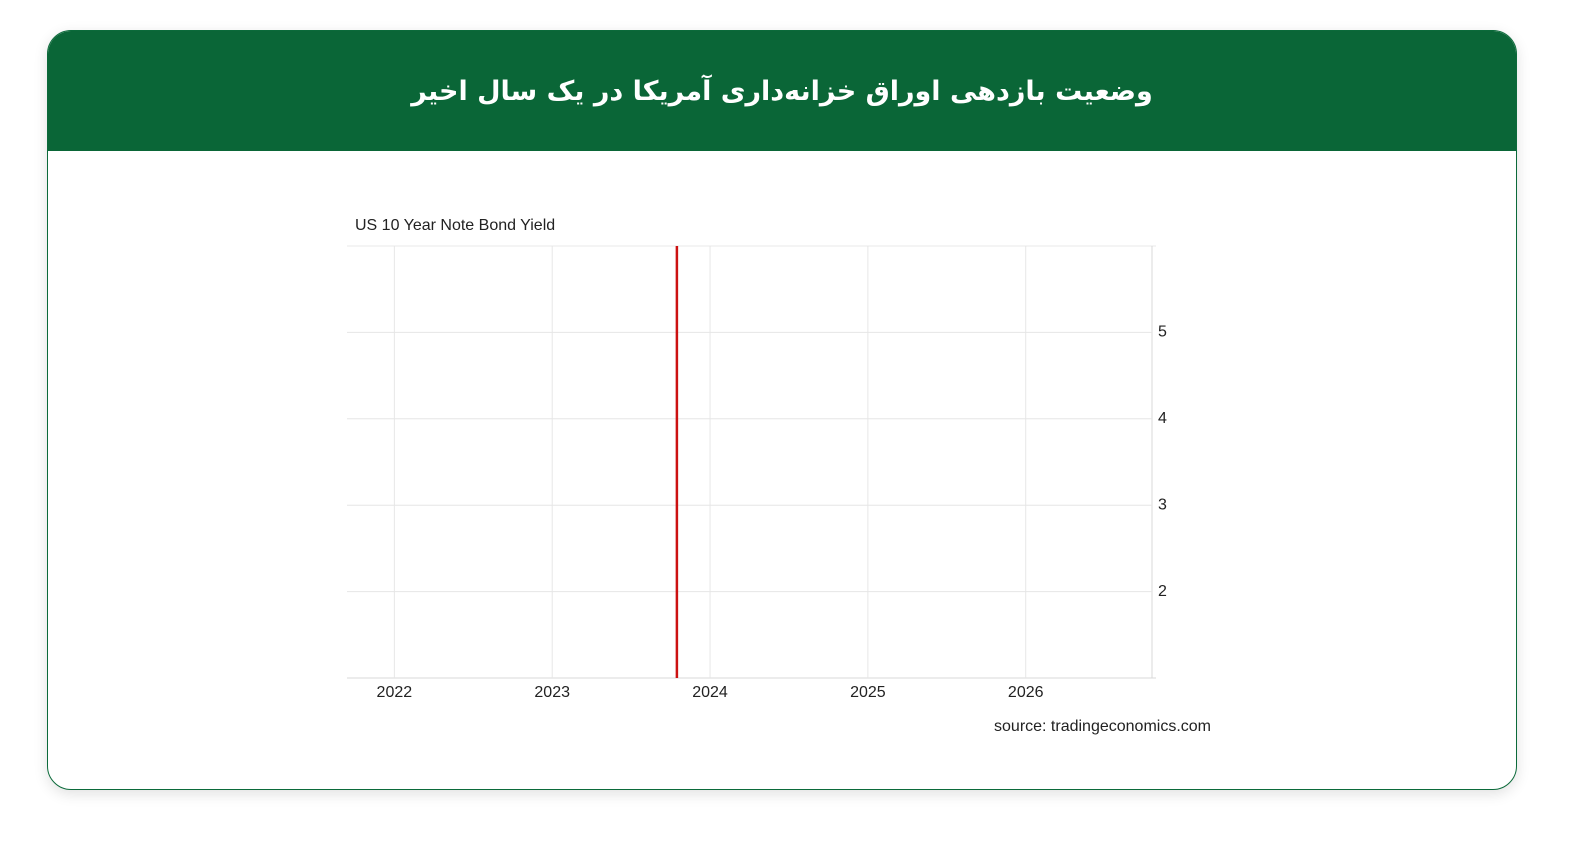 The width and height of the screenshot is (1595, 851). I want to click on x-tick-label: 2025, so click(868, 692).